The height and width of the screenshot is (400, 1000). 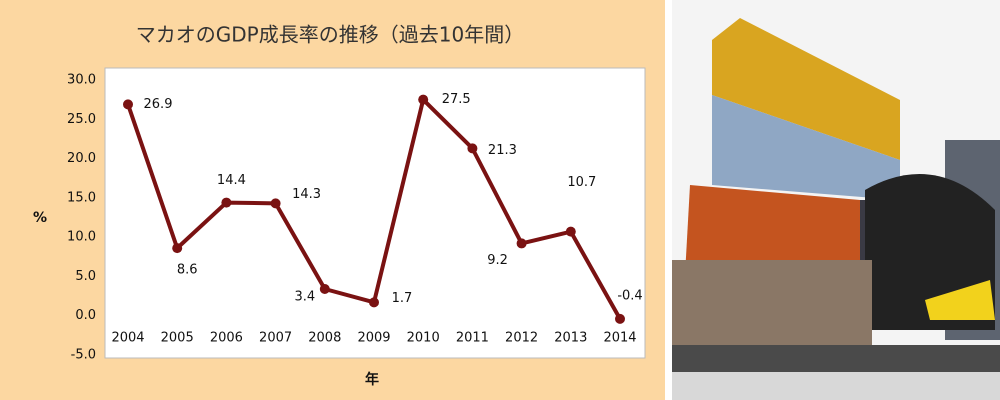 I want to click on y-tick-label: -5.0, so click(x=83, y=355).